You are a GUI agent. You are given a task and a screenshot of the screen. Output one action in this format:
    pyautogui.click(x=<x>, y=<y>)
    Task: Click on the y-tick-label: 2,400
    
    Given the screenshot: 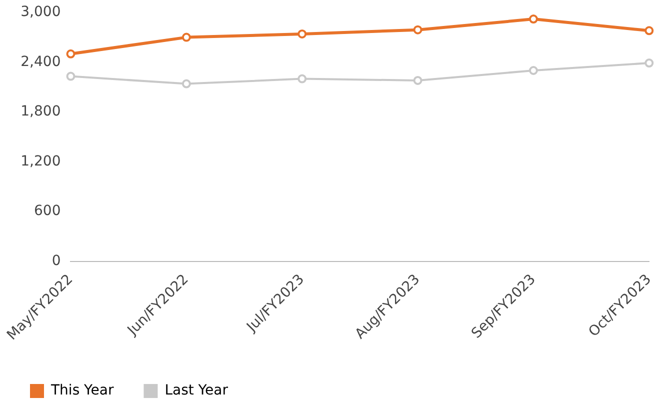 What is the action you would take?
    pyautogui.click(x=40, y=62)
    